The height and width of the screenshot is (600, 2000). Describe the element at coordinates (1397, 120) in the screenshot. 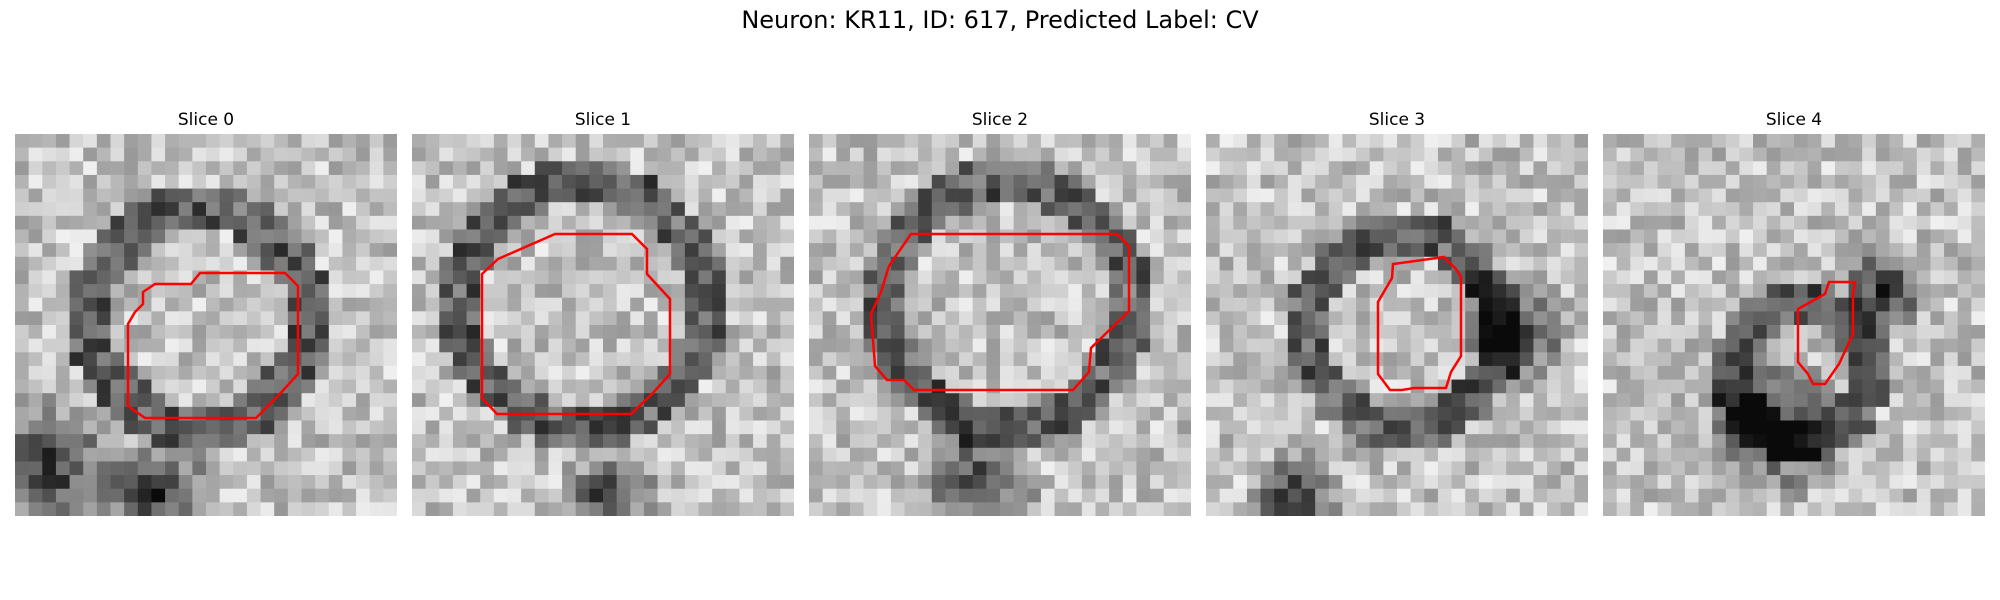

I see `slice-title-3: Slice 3` at that location.